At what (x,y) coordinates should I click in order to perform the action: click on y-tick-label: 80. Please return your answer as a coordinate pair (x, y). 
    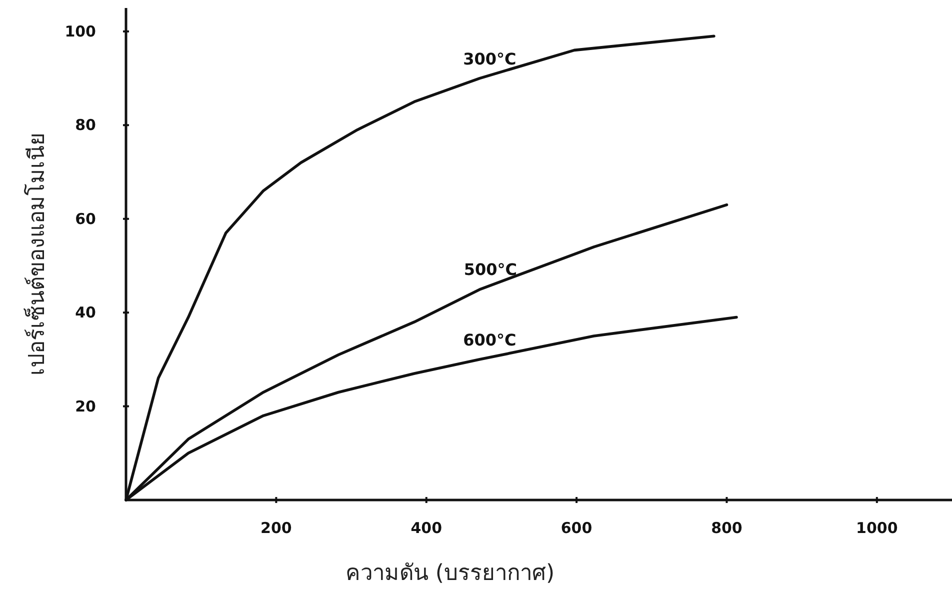
    Looking at the image, I should click on (85, 125).